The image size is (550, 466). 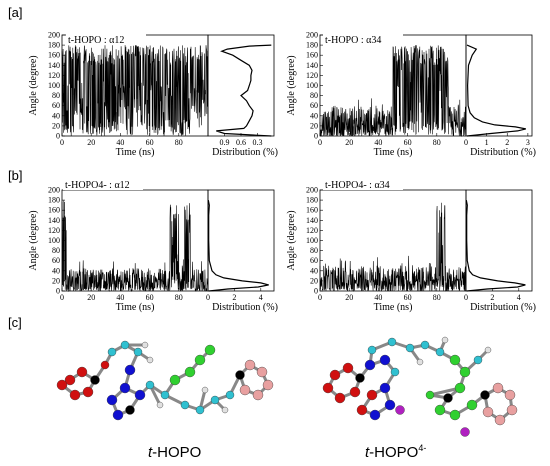 I want to click on chart-title: t-HOPO4- : α34, so click(x=357, y=185).